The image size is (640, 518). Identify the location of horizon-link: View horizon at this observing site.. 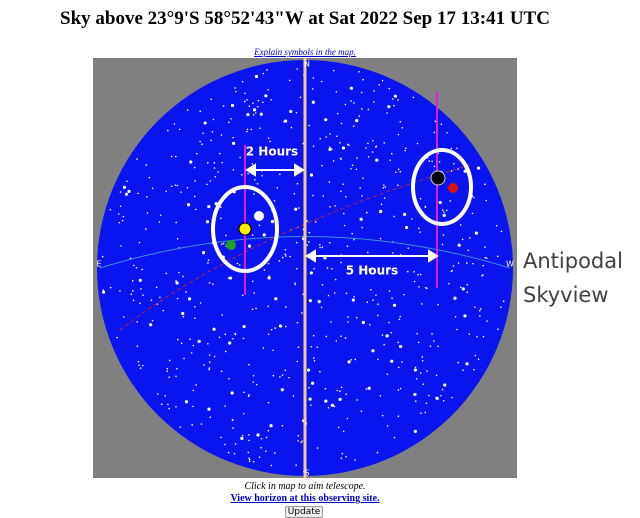
(305, 498).